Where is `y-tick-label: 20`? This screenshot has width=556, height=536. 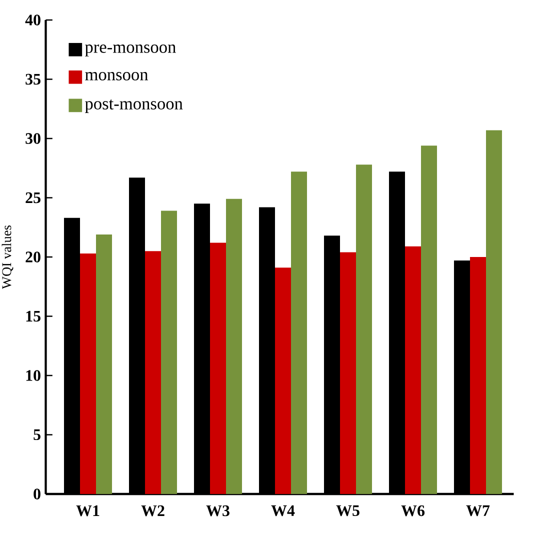 y-tick-label: 20 is located at coordinates (33, 257).